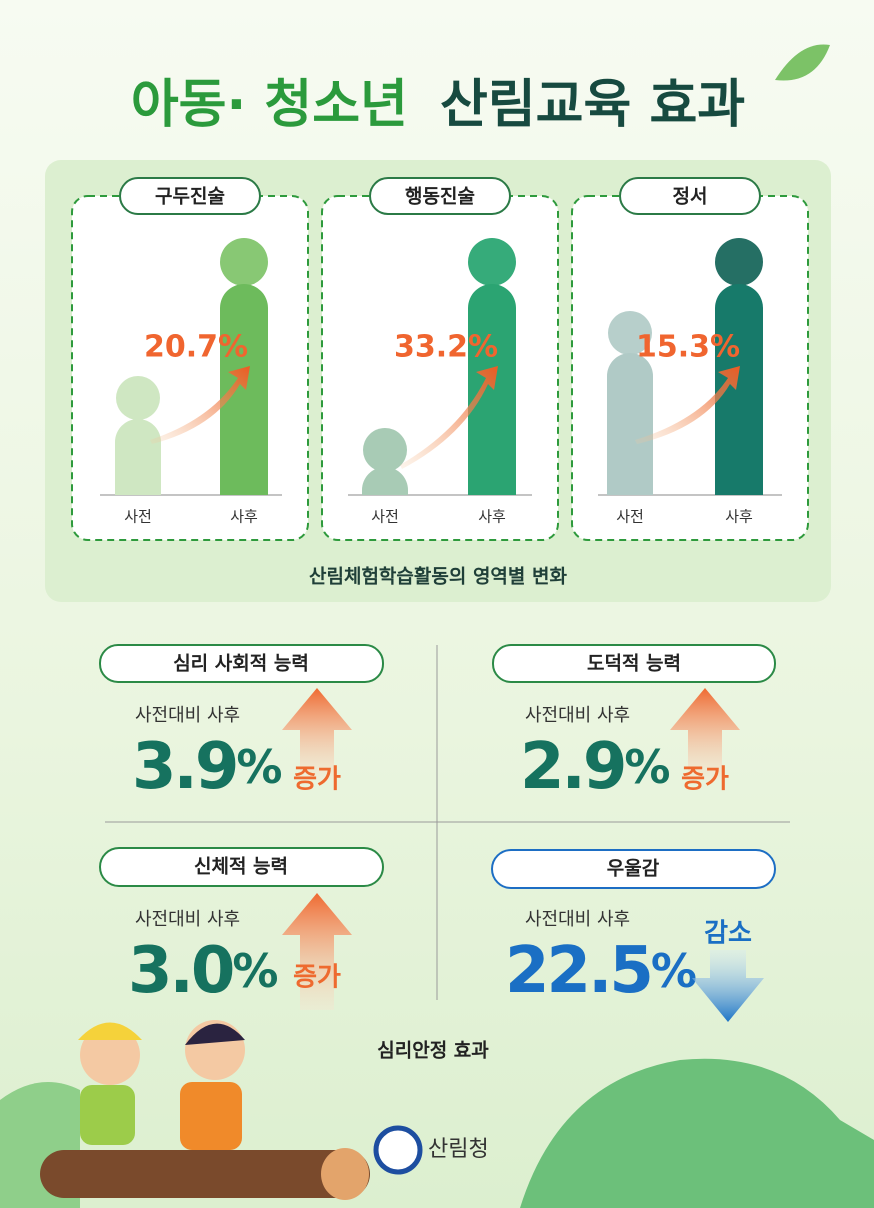  What do you see at coordinates (205, 1174) in the screenshot?
I see `log` at bounding box center [205, 1174].